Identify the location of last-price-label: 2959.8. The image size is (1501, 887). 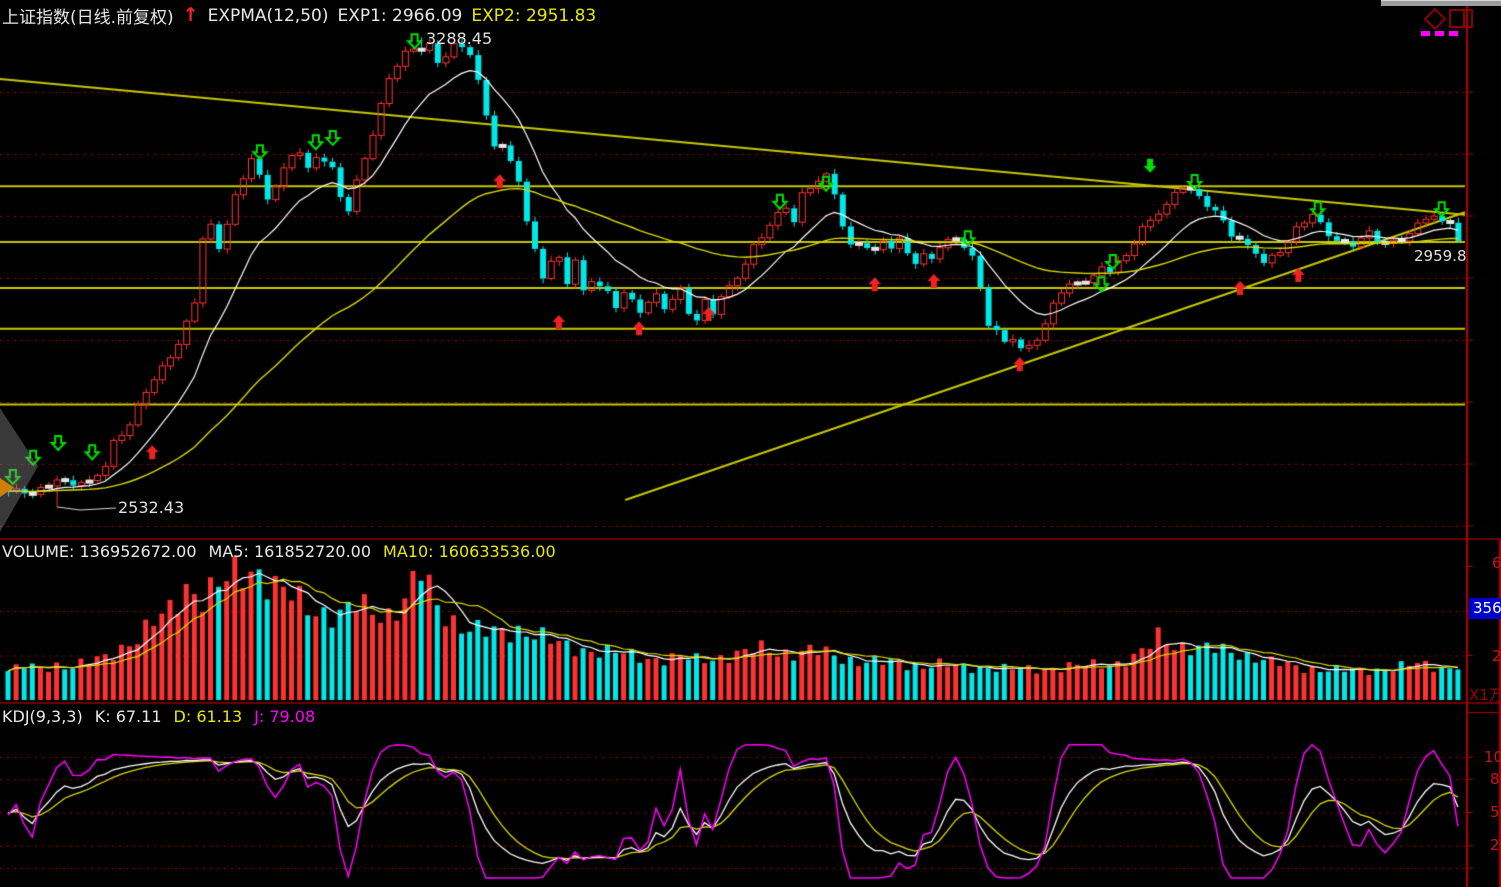
(1440, 256).